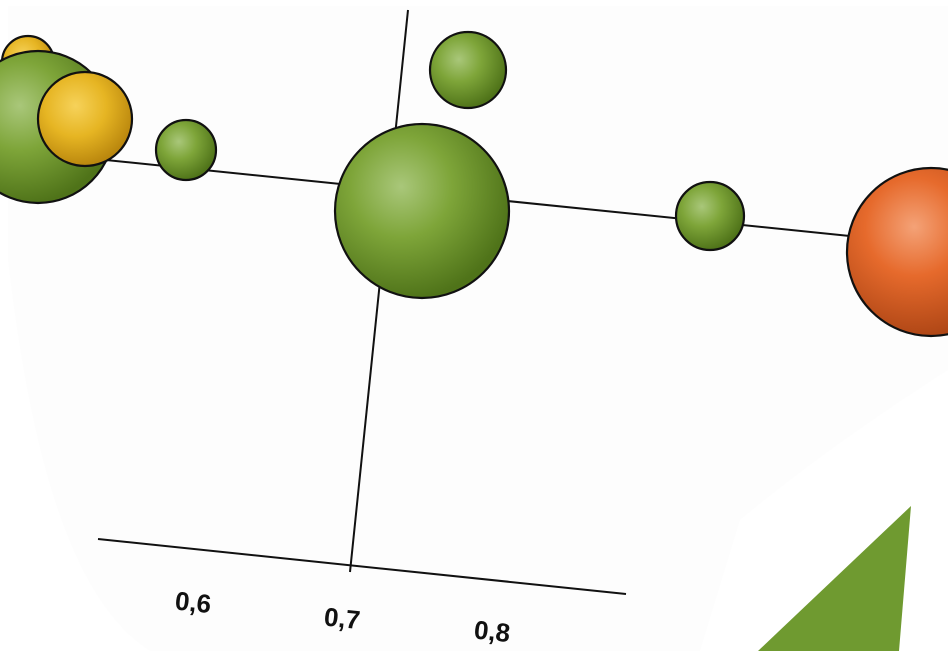 This screenshot has height=651, width=948. Describe the element at coordinates (896, 252) in the screenshot. I see `bubble-orange` at that location.